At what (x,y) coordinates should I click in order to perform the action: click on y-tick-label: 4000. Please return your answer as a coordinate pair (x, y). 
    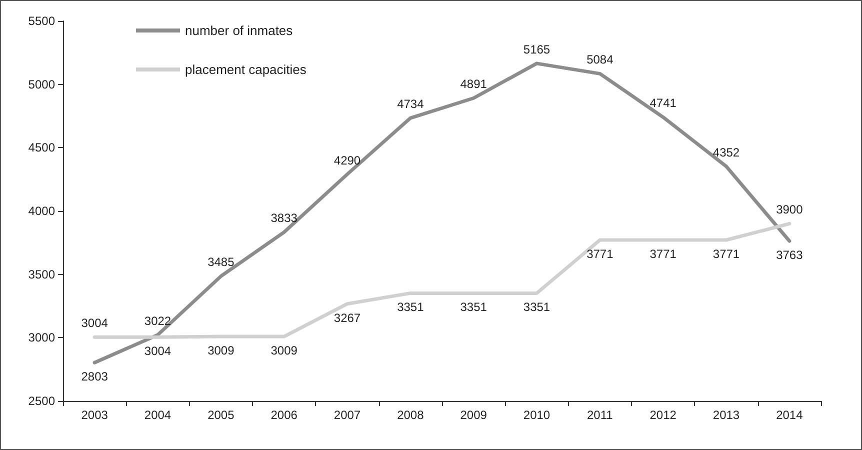
    Looking at the image, I should click on (42, 211).